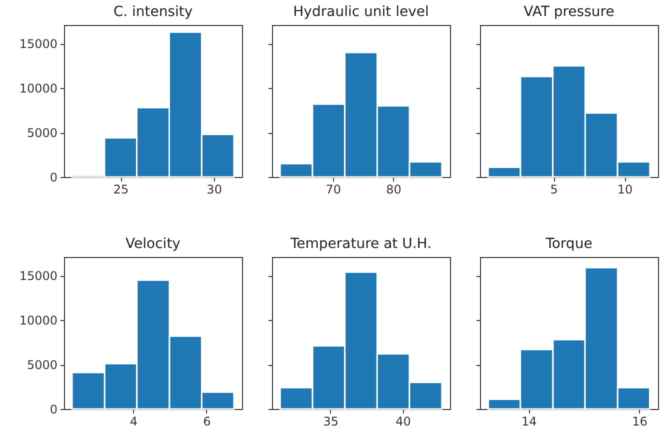  Describe the element at coordinates (360, 244) in the screenshot. I see `chart-title: Temperature at U.H.` at that location.